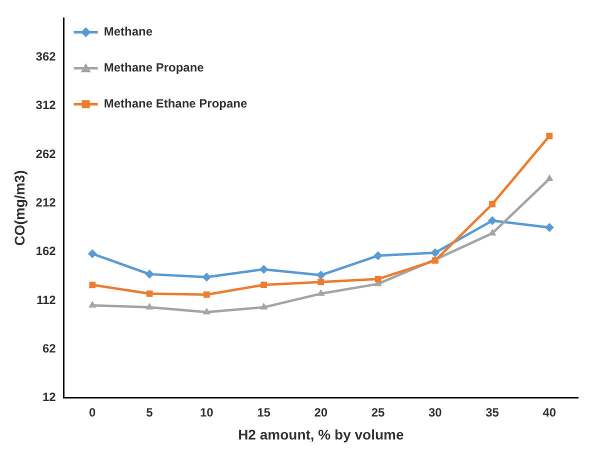  What do you see at coordinates (46, 299) in the screenshot?
I see `y-tick-label: 112` at bounding box center [46, 299].